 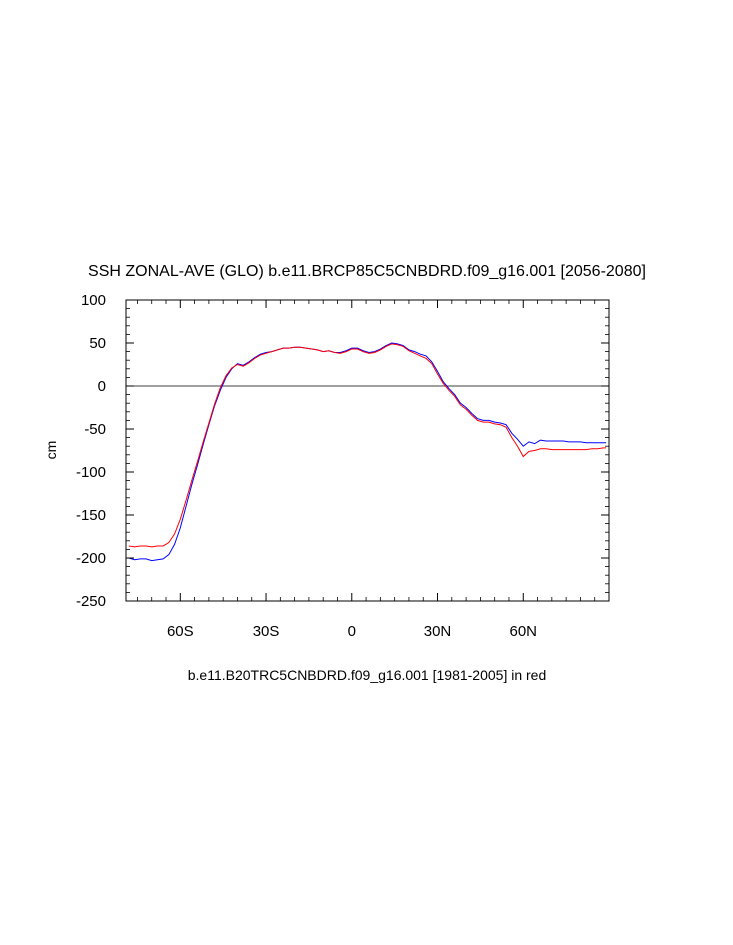 What do you see at coordinates (51, 450) in the screenshot?
I see `y-axis-label: cm` at bounding box center [51, 450].